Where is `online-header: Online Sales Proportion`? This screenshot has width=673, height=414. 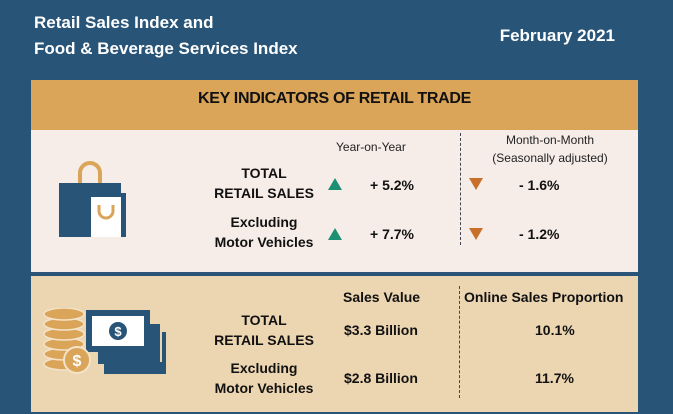 online-header: Online Sales Proportion is located at coordinates (544, 297).